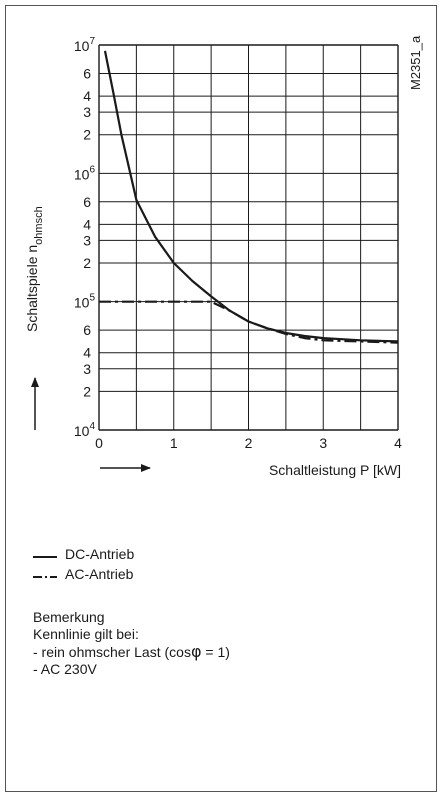 The image size is (444, 798). What do you see at coordinates (249, 322) in the screenshot?
I see `series-line-ac` at bounding box center [249, 322].